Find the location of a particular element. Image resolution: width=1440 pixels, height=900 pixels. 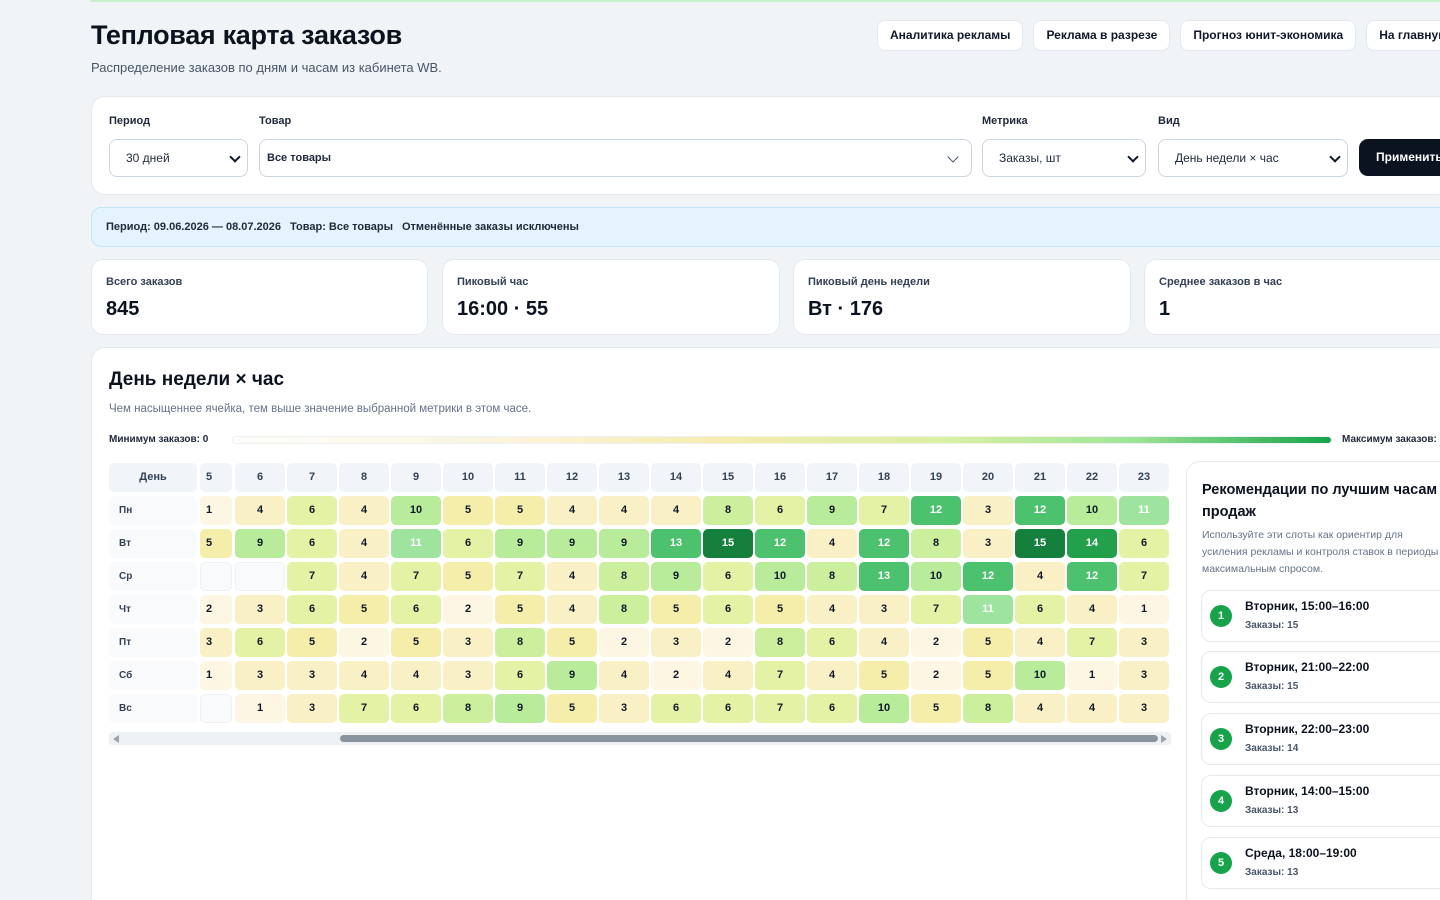

recommendation-item: 4 Вторник, 14:00–15:00 Заказы: 13 is located at coordinates (1320, 801).